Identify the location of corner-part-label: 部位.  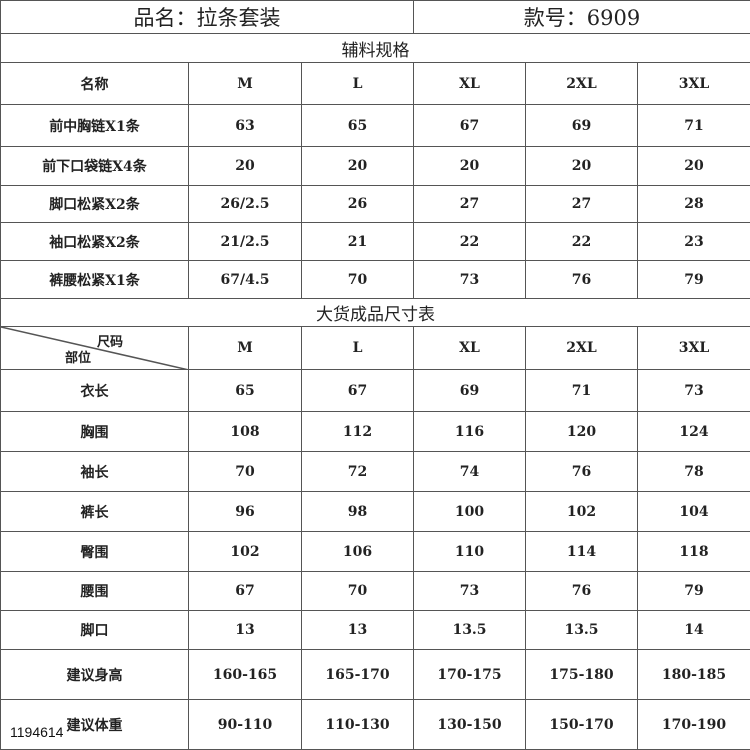
(78, 358).